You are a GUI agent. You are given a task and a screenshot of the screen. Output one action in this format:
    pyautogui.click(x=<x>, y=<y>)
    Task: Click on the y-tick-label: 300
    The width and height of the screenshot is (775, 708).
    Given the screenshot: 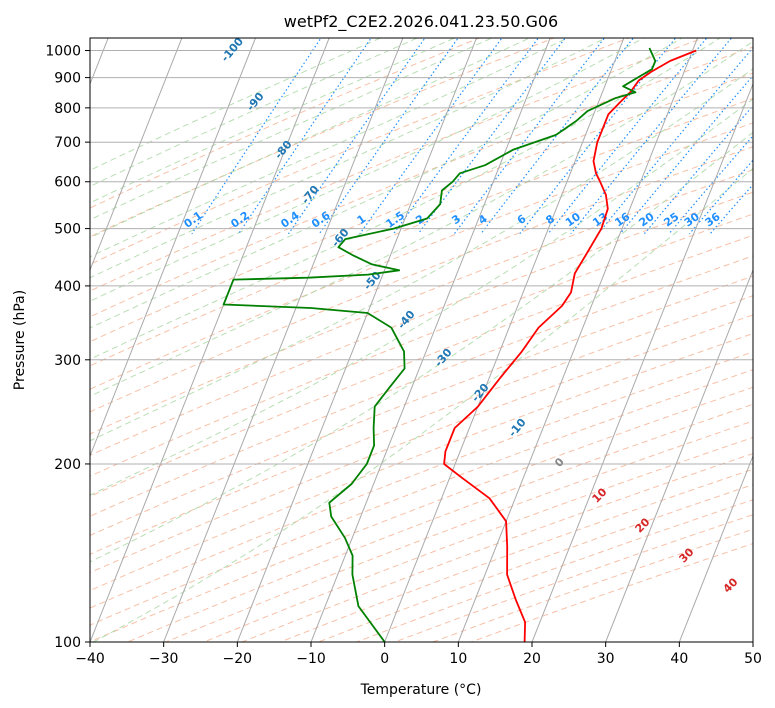 What is the action you would take?
    pyautogui.click(x=67, y=361)
    